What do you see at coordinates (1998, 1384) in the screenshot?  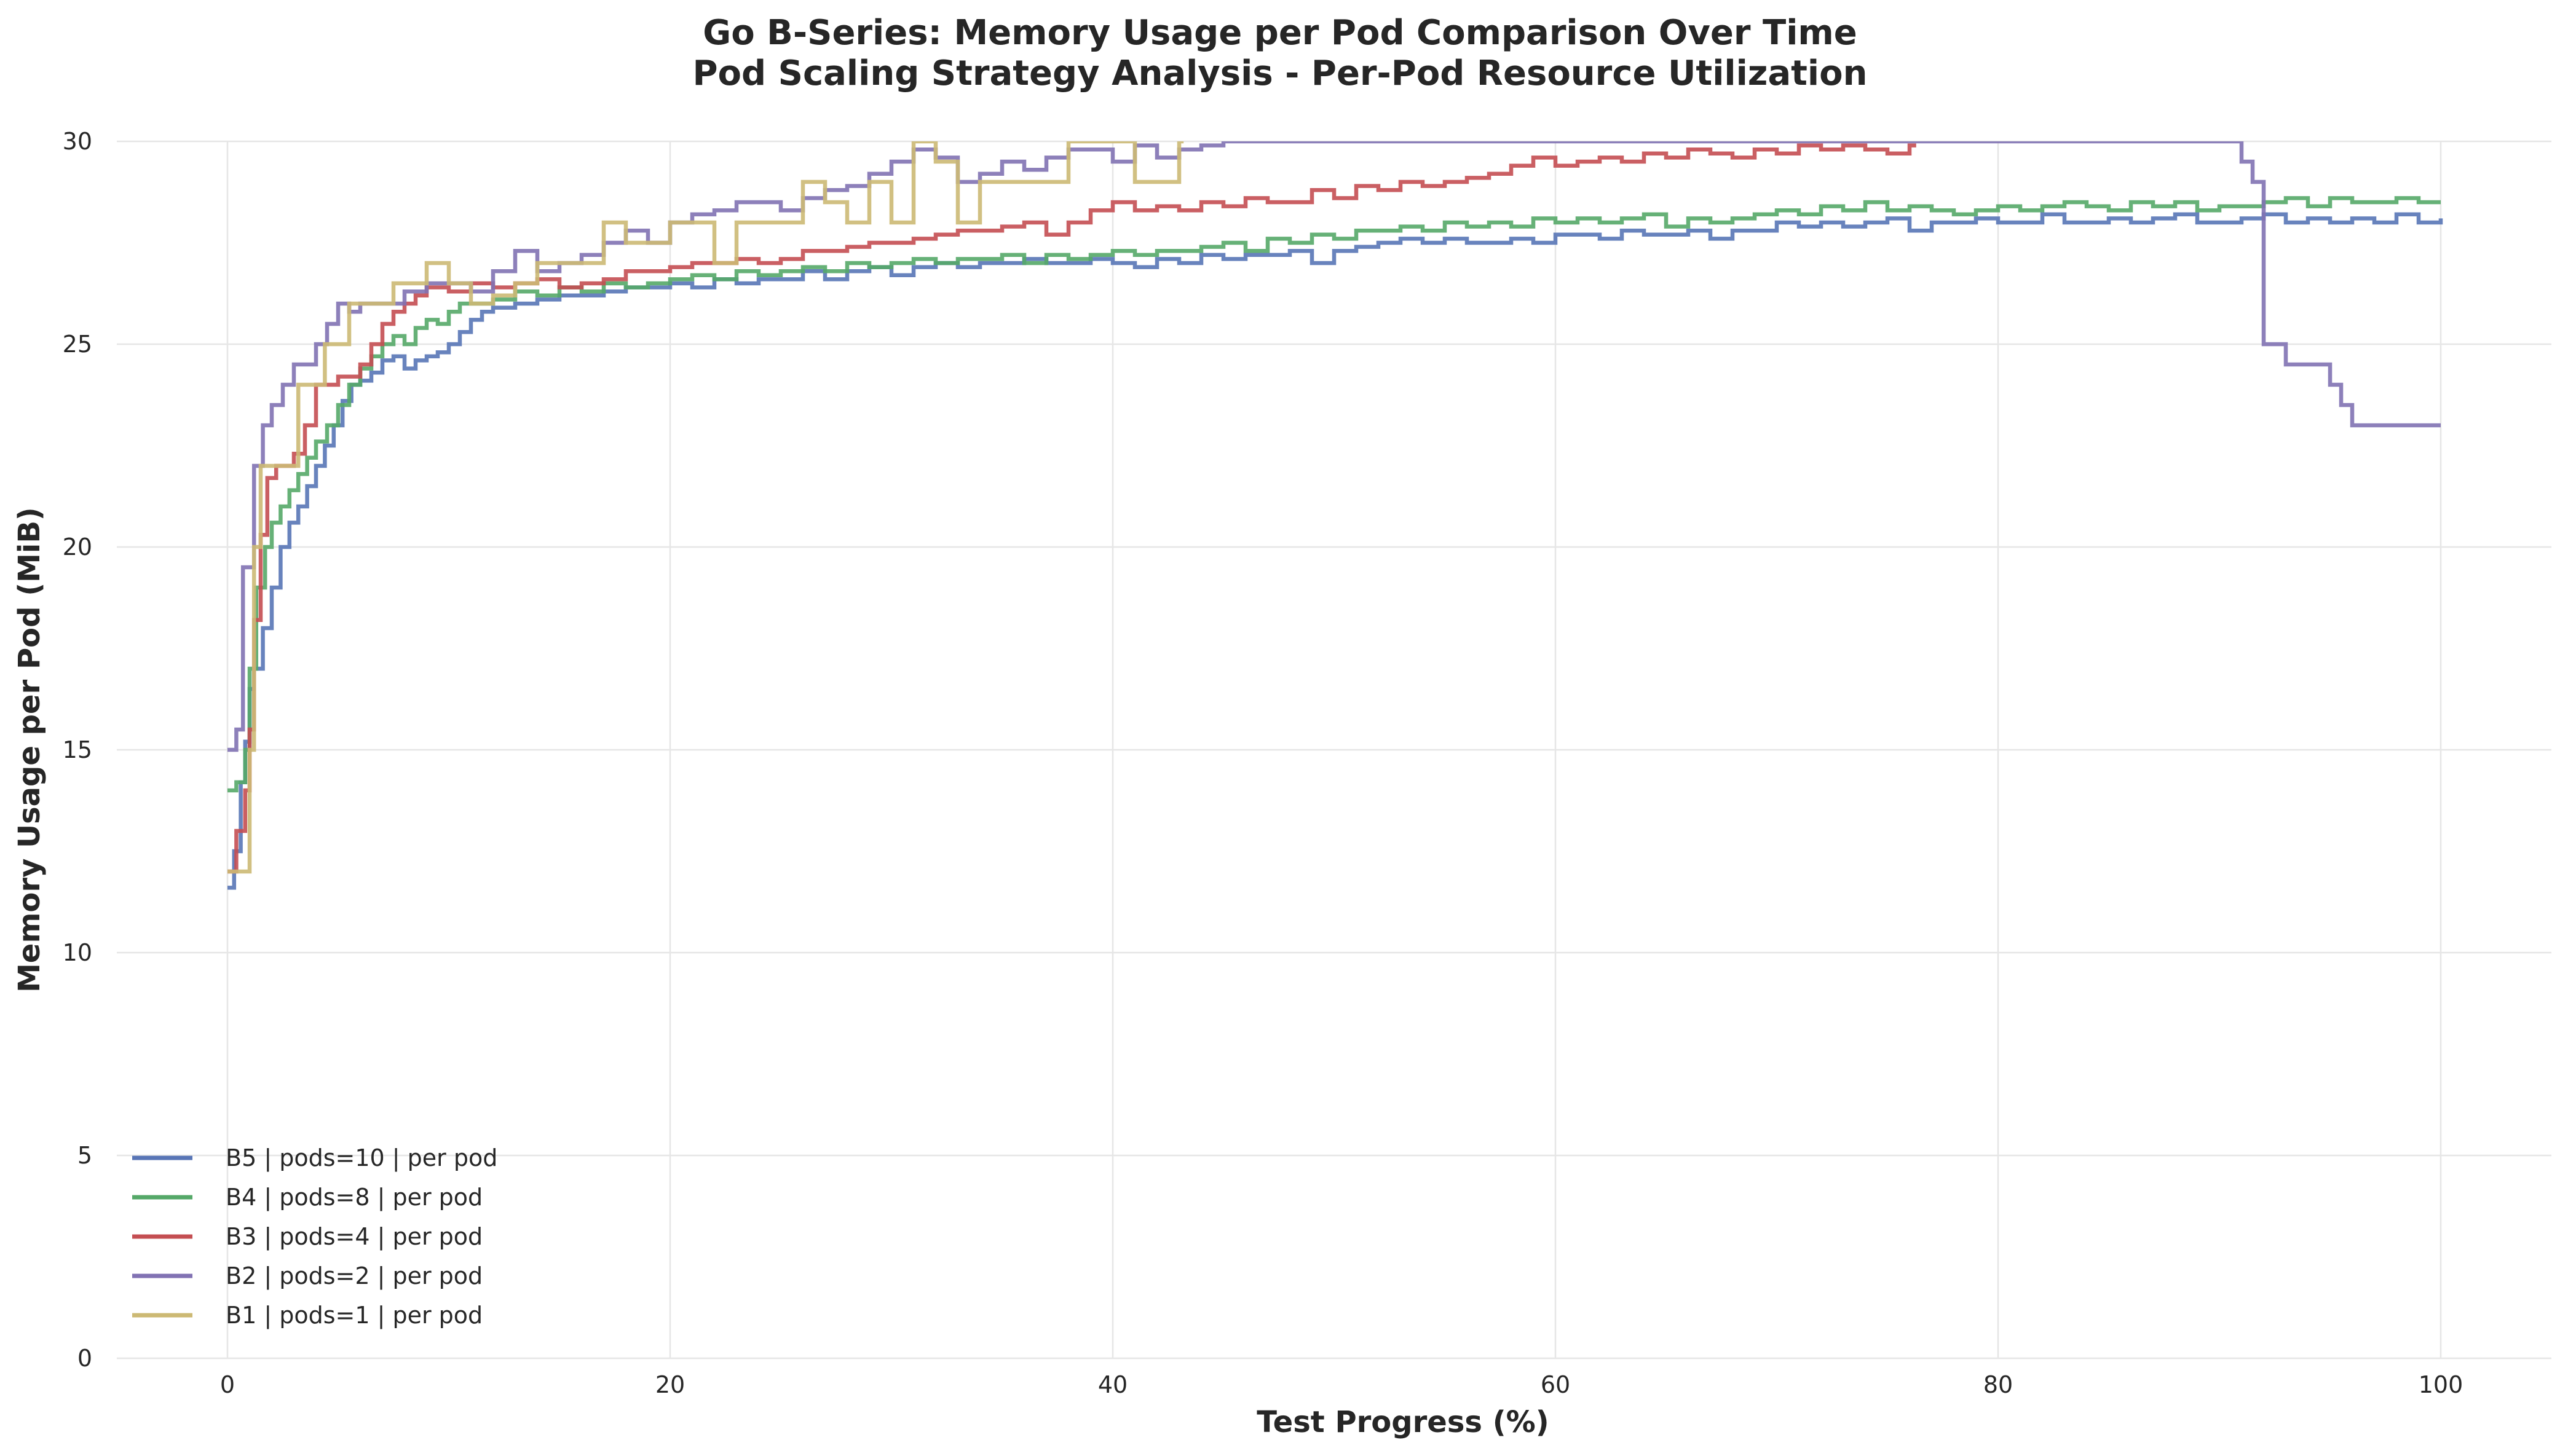 I see `x-tick-label: 80` at bounding box center [1998, 1384].